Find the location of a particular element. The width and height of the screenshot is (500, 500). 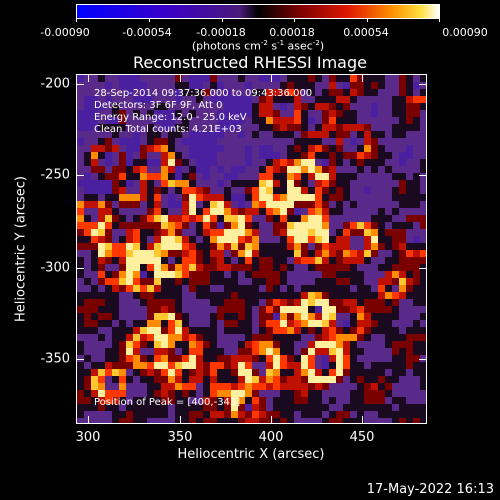

plot-title: Reconstructed RHESSI Image is located at coordinates (250, 62).